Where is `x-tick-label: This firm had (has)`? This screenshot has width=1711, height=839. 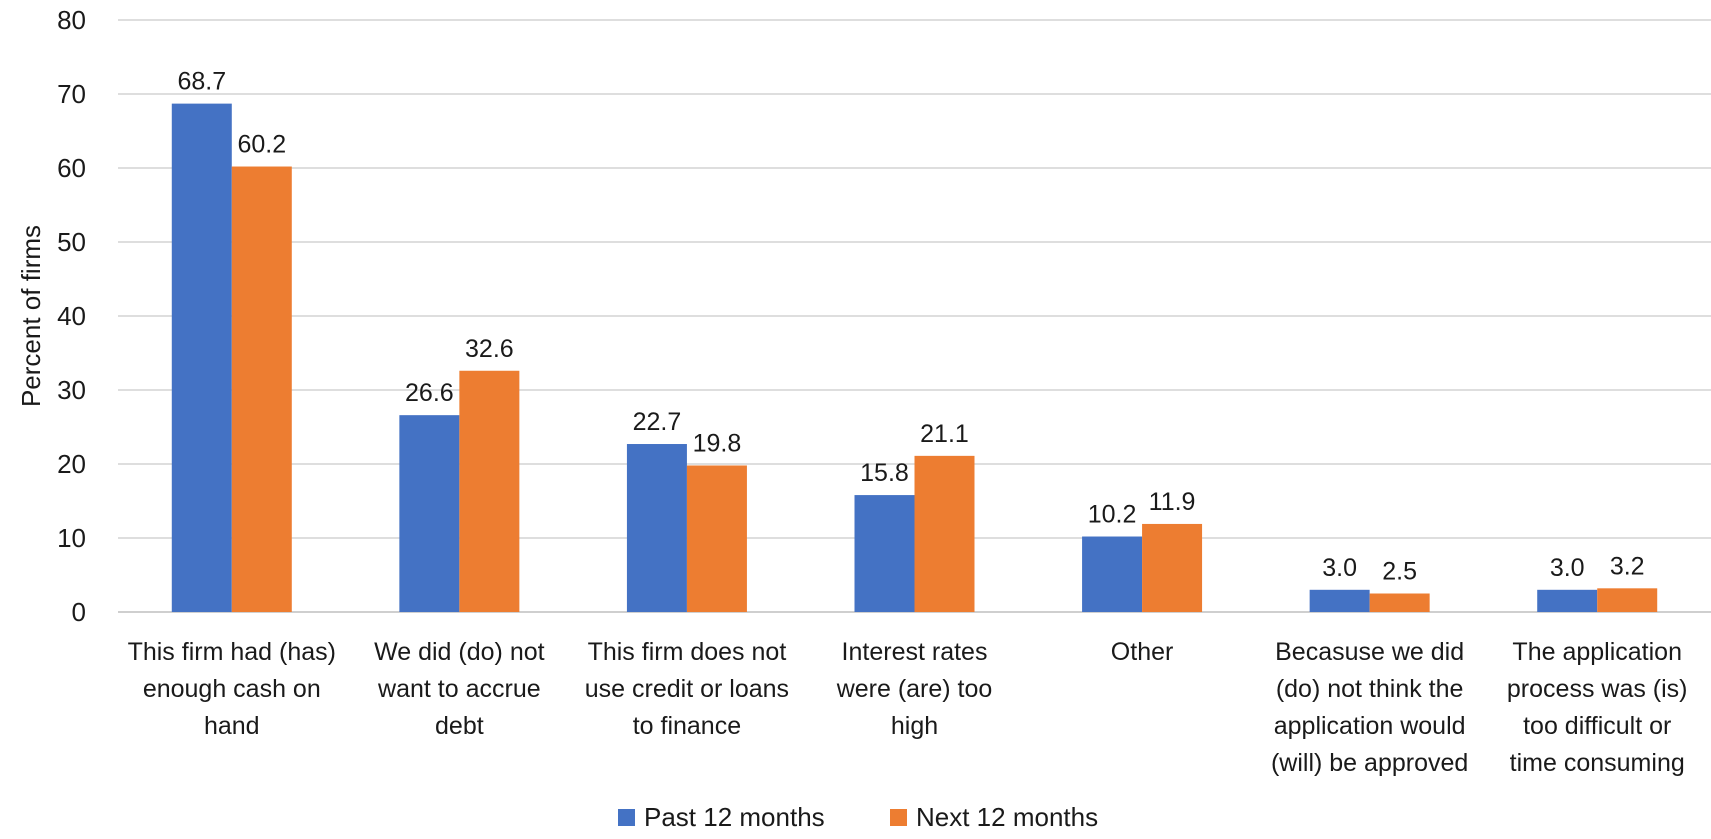
x-tick-label: This firm had (has) is located at coordinates (232, 652).